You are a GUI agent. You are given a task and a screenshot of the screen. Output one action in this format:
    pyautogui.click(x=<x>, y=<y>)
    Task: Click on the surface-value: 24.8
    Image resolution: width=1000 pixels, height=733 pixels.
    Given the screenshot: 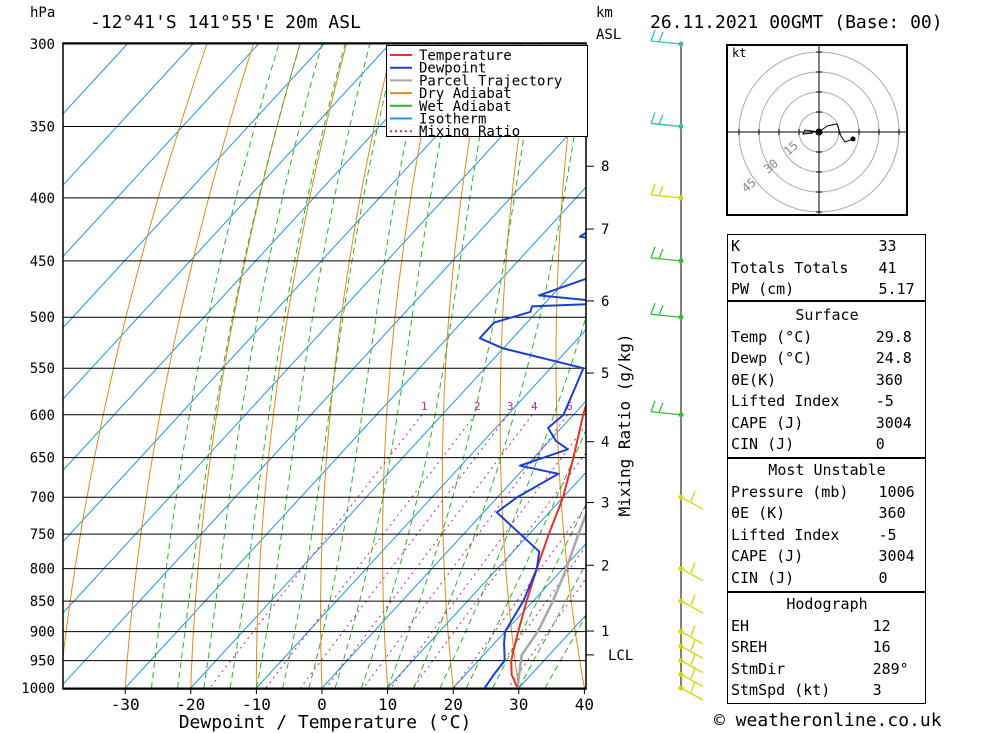 What is the action you would take?
    pyautogui.click(x=893, y=358)
    